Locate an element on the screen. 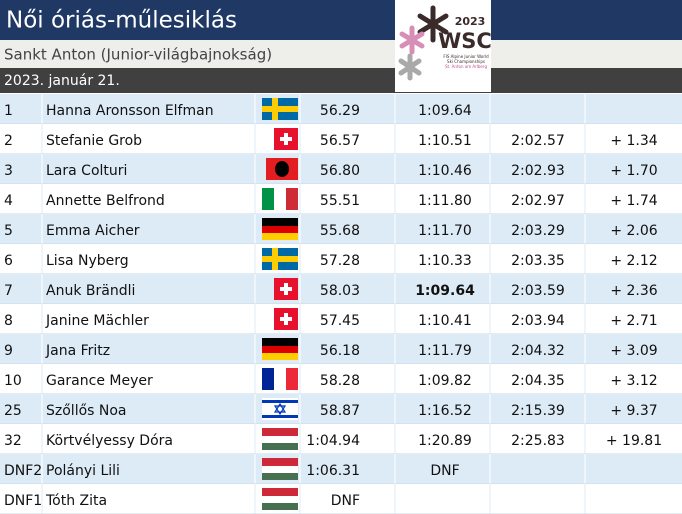 This screenshot has height=514, width=682. name-cell: Lara Colturi is located at coordinates (86, 171).